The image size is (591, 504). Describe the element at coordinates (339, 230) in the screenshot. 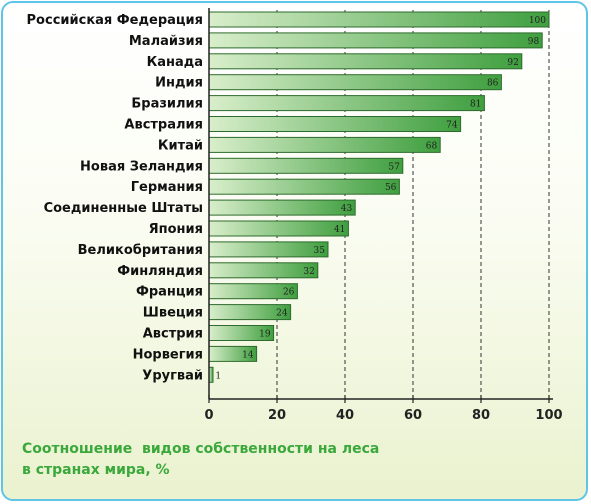

I see `value-label: 41` at that location.